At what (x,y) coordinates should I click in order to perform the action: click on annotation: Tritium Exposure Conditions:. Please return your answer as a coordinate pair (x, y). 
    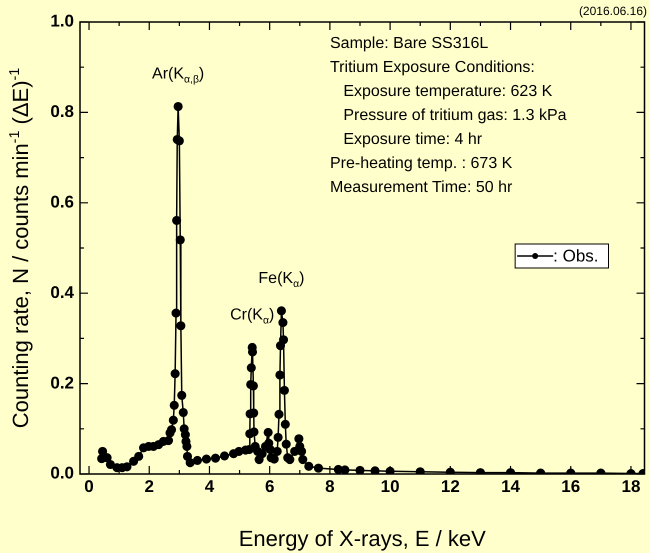
    Looking at the image, I should click on (432, 67).